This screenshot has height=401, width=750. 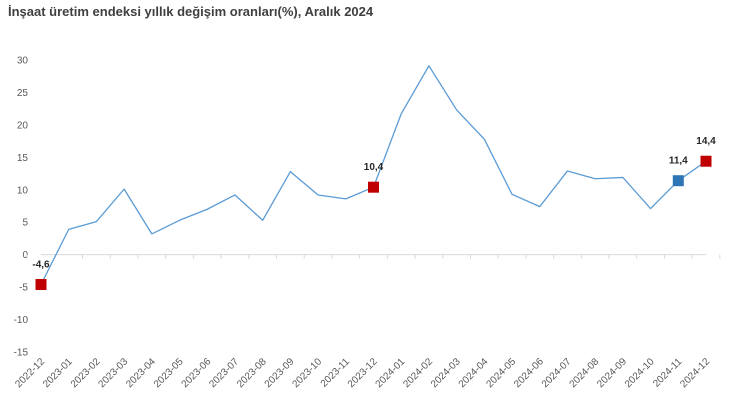 What do you see at coordinates (640, 373) in the screenshot?
I see `x-tick-label: 2024-10` at bounding box center [640, 373].